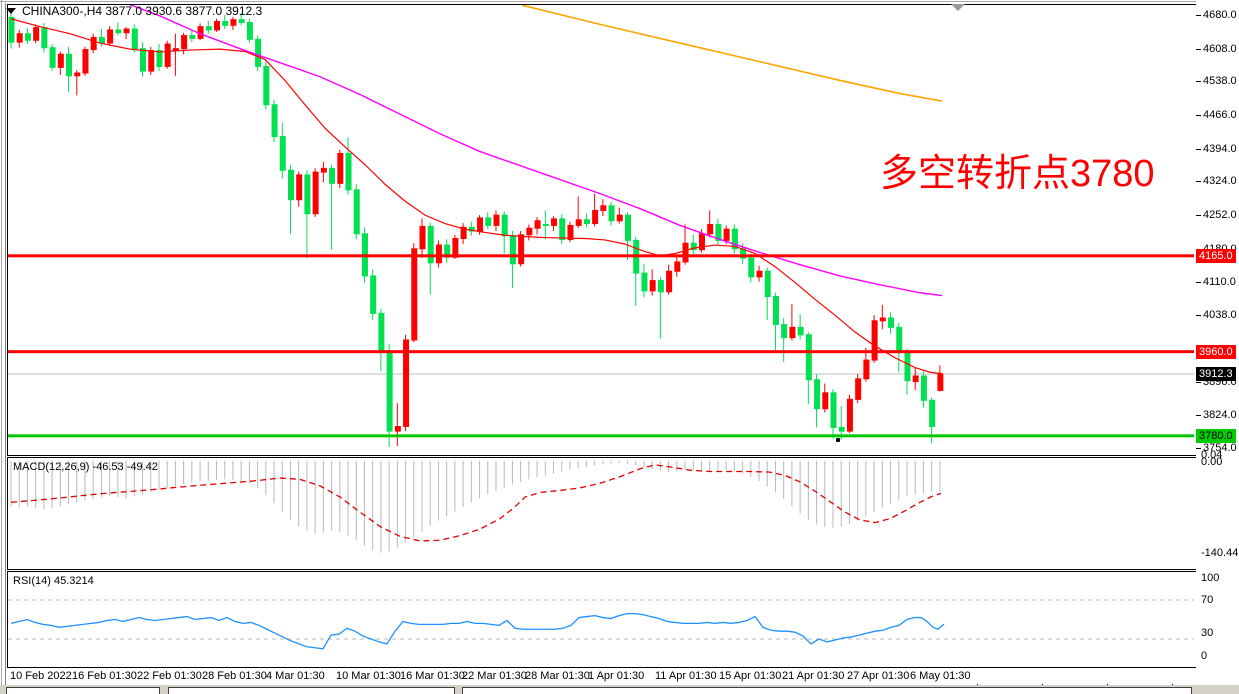  Describe the element at coordinates (1220, 81) in the screenshot. I see `price-tick-label: 4538.0` at that location.